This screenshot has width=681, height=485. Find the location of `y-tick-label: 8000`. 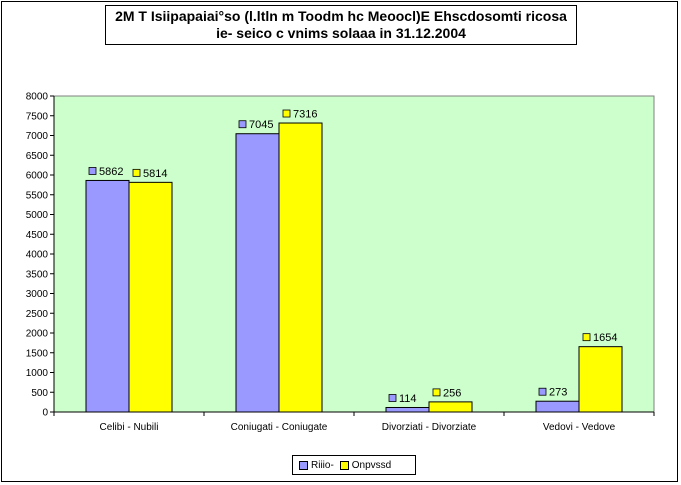

y-tick-label: 8000 is located at coordinates (37, 97).